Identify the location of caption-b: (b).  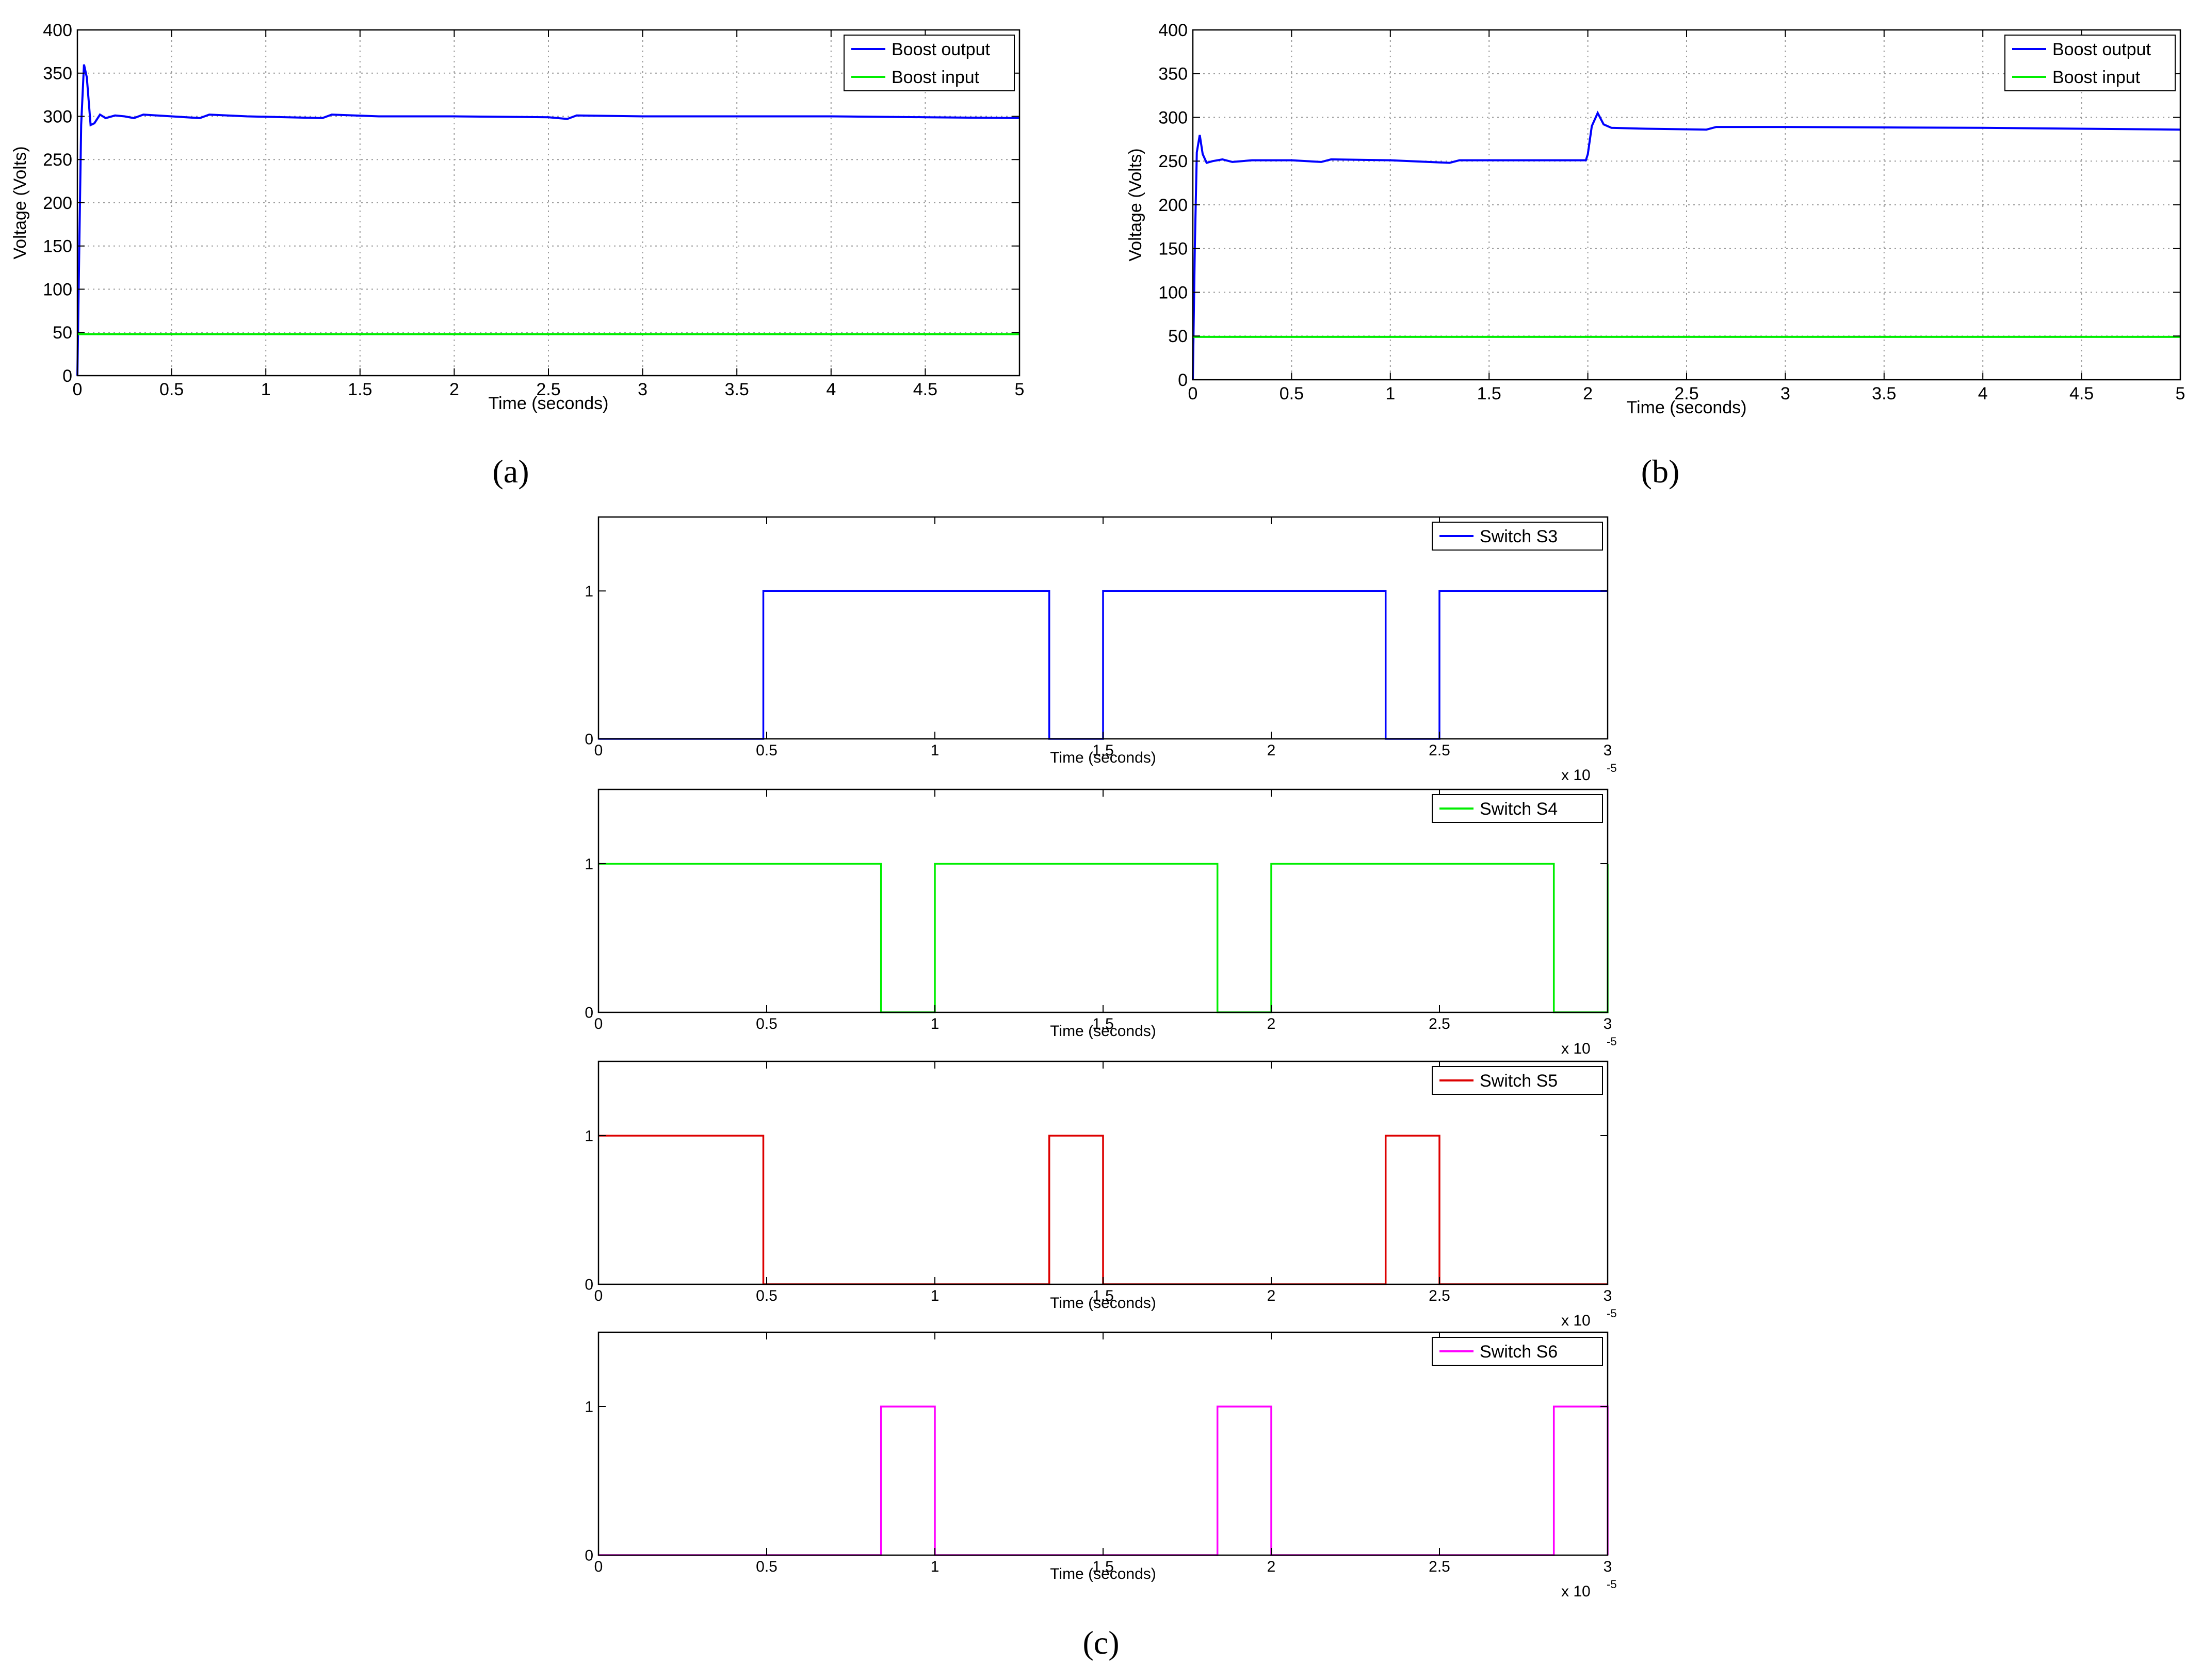
(1660, 472).